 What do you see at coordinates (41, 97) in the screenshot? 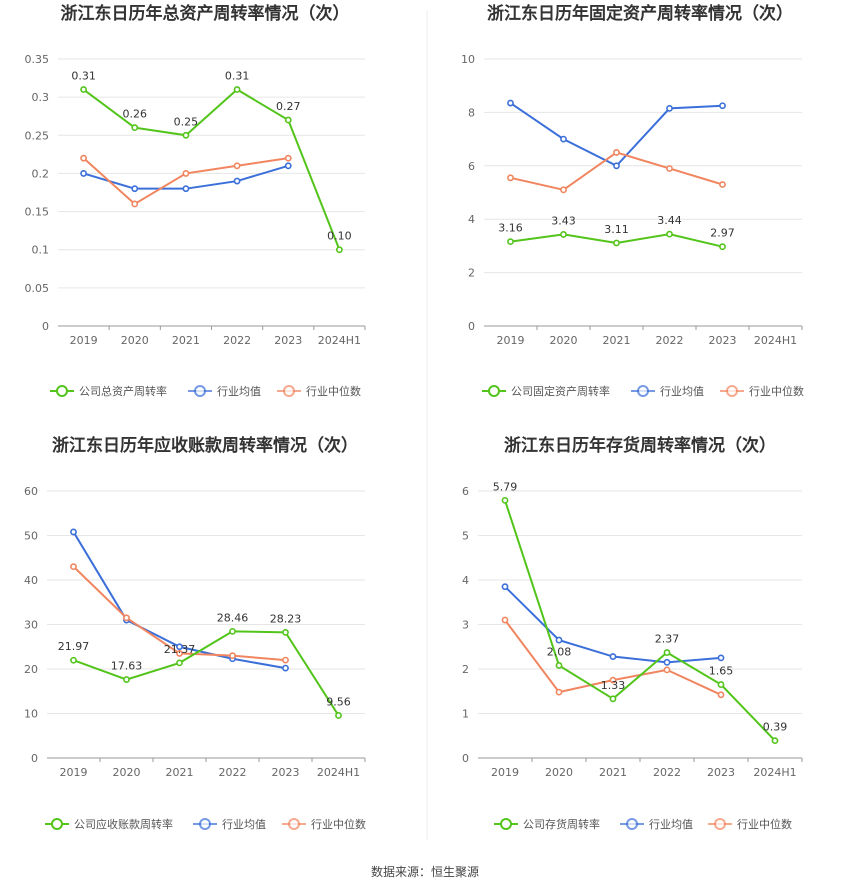
I see `y-tick-label: 0.3` at bounding box center [41, 97].